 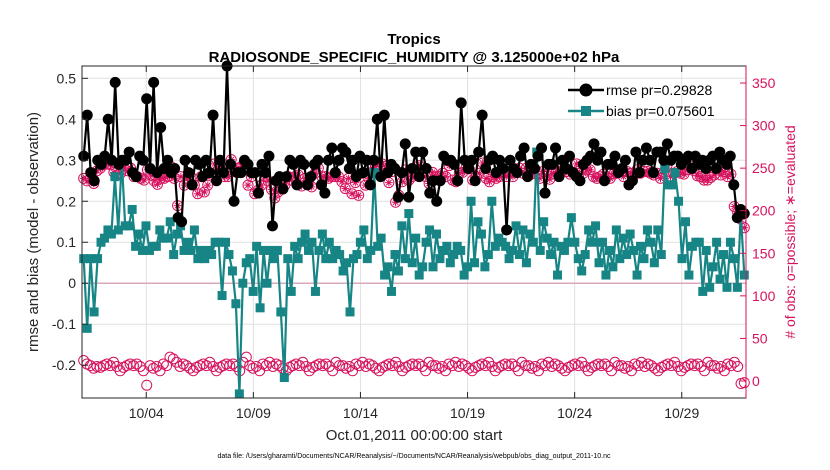 What do you see at coordinates (70, 221) in the screenshot?
I see `y-axis-left: -0.2 -0.1 0 0.1 0.2 0.3 0.4 0.5` at bounding box center [70, 221].